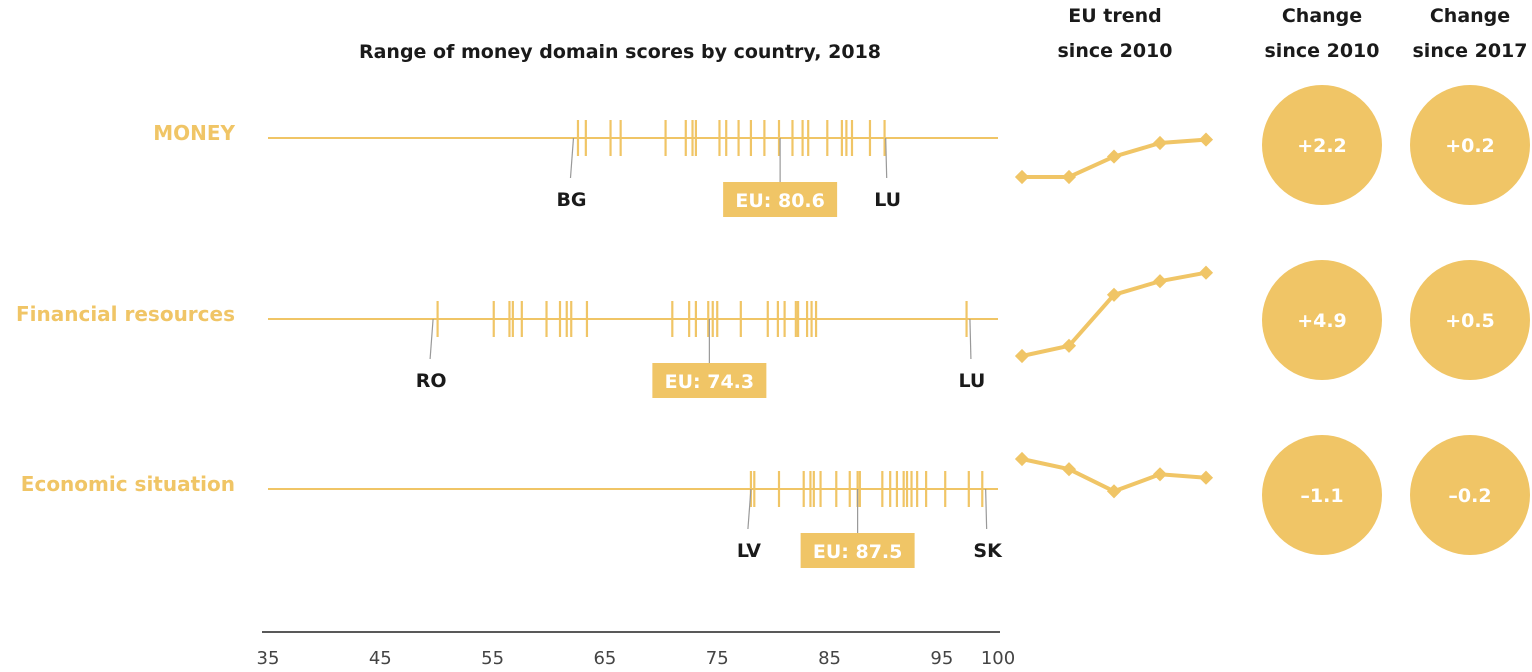 The width and height of the screenshot is (1532, 672). I want to click on min-country-label: LV, so click(749, 551).